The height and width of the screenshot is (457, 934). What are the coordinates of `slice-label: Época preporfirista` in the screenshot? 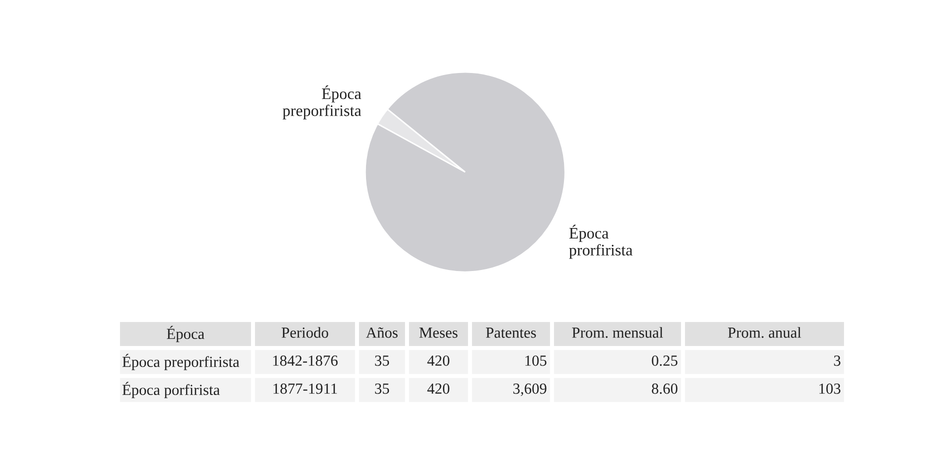 It's located at (322, 102).